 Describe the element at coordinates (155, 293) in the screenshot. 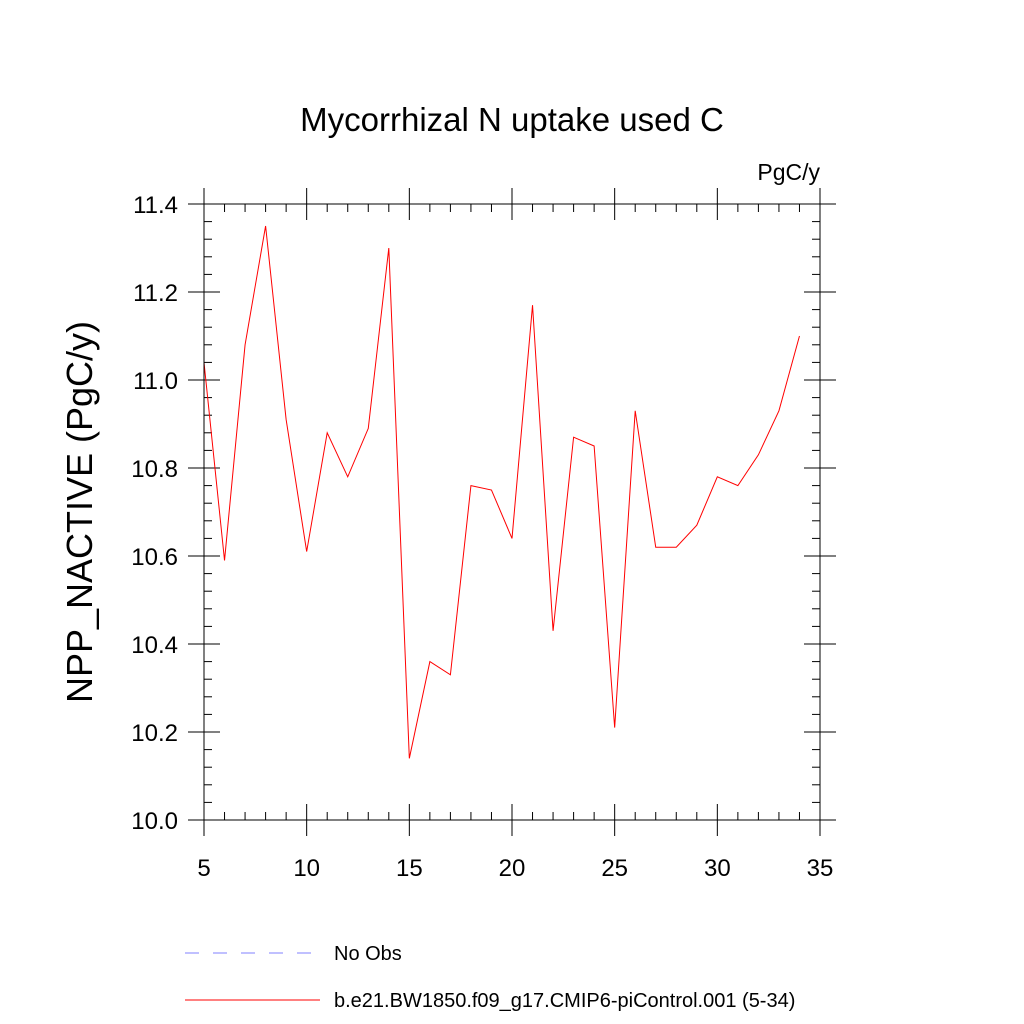

I see `y-tick-label: 11.2` at that location.